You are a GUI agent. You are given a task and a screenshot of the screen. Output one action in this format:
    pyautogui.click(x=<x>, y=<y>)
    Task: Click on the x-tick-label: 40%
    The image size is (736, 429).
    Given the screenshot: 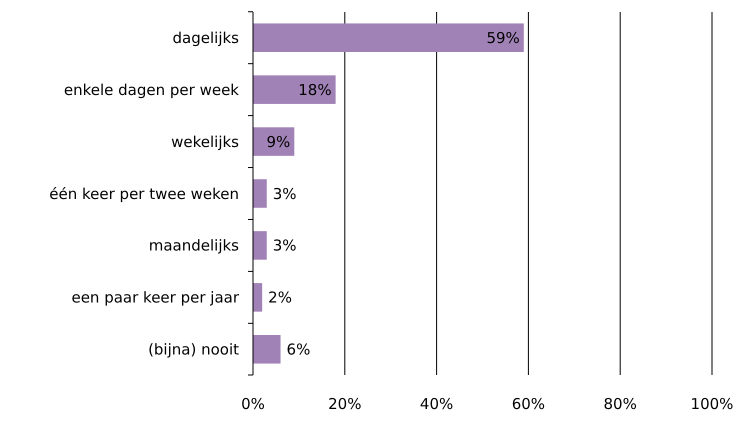 What is the action you would take?
    pyautogui.click(x=437, y=404)
    